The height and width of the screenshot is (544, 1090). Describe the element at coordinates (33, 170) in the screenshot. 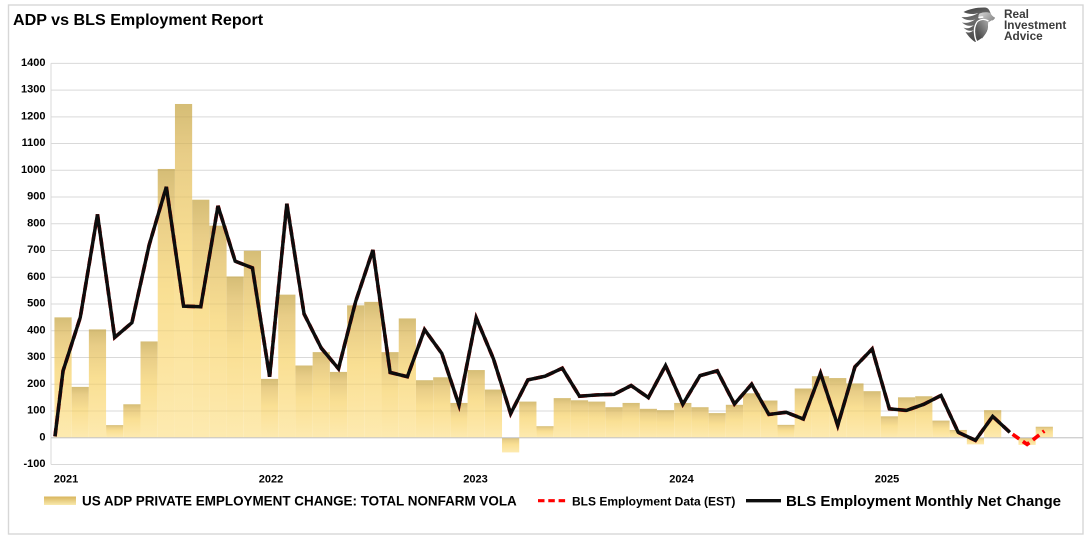

I see `svg-text: 1000` at that location.